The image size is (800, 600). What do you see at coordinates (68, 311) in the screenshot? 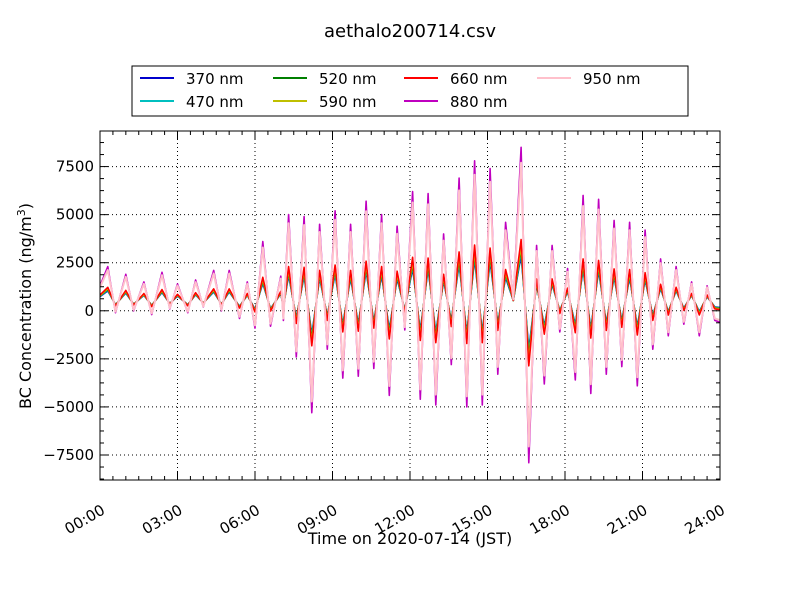
I see `y-tick-labels: −7500 −5000 −2500 0 2500 5000 7500` at bounding box center [68, 311].